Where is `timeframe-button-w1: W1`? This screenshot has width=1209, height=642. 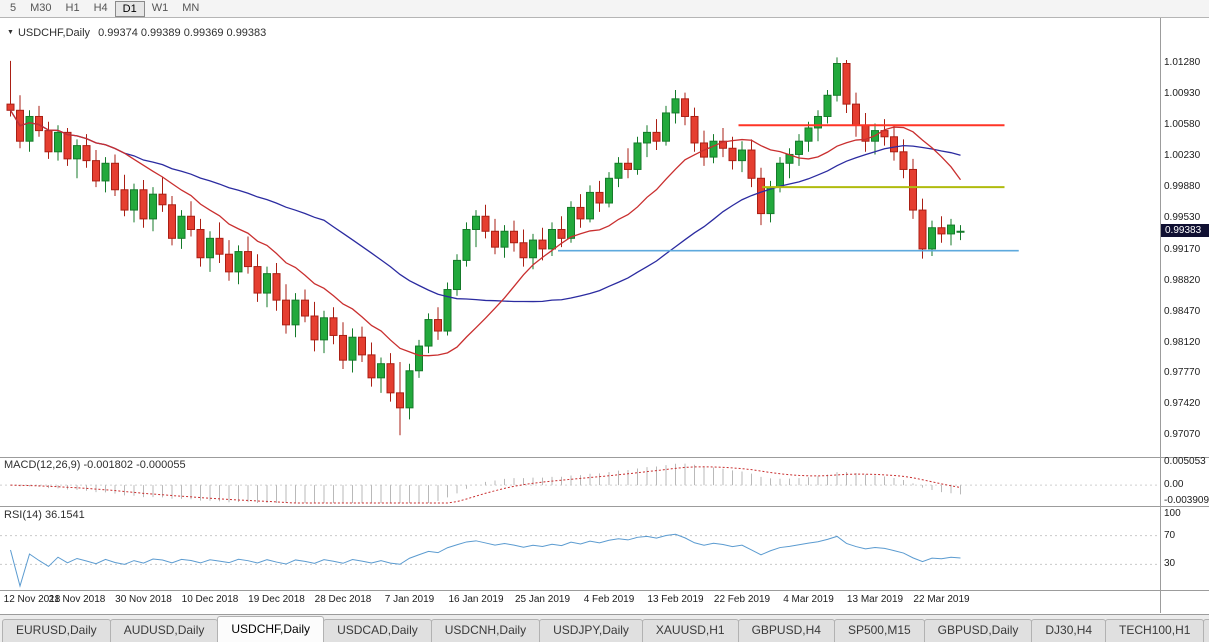
timeframe-button-w1: W1 is located at coordinates (160, 7).